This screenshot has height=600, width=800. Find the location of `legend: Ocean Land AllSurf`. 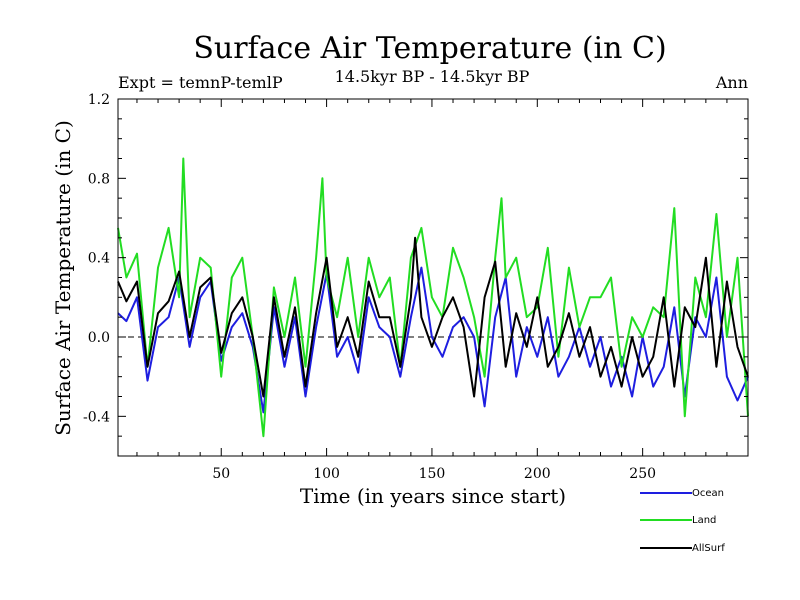

legend: Ocean Land AllSurf is located at coordinates (682, 521).